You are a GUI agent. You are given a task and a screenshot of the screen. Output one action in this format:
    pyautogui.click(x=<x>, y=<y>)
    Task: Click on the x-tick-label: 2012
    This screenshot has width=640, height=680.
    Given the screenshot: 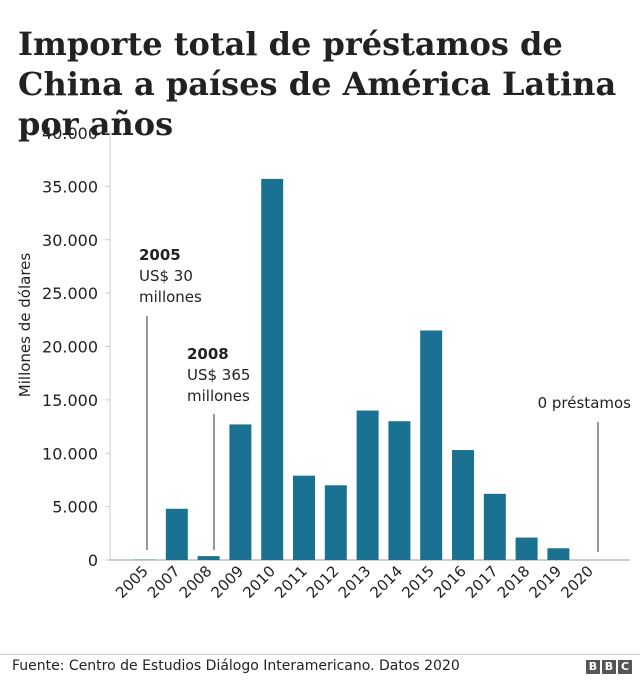 What is the action you would take?
    pyautogui.click(x=323, y=582)
    